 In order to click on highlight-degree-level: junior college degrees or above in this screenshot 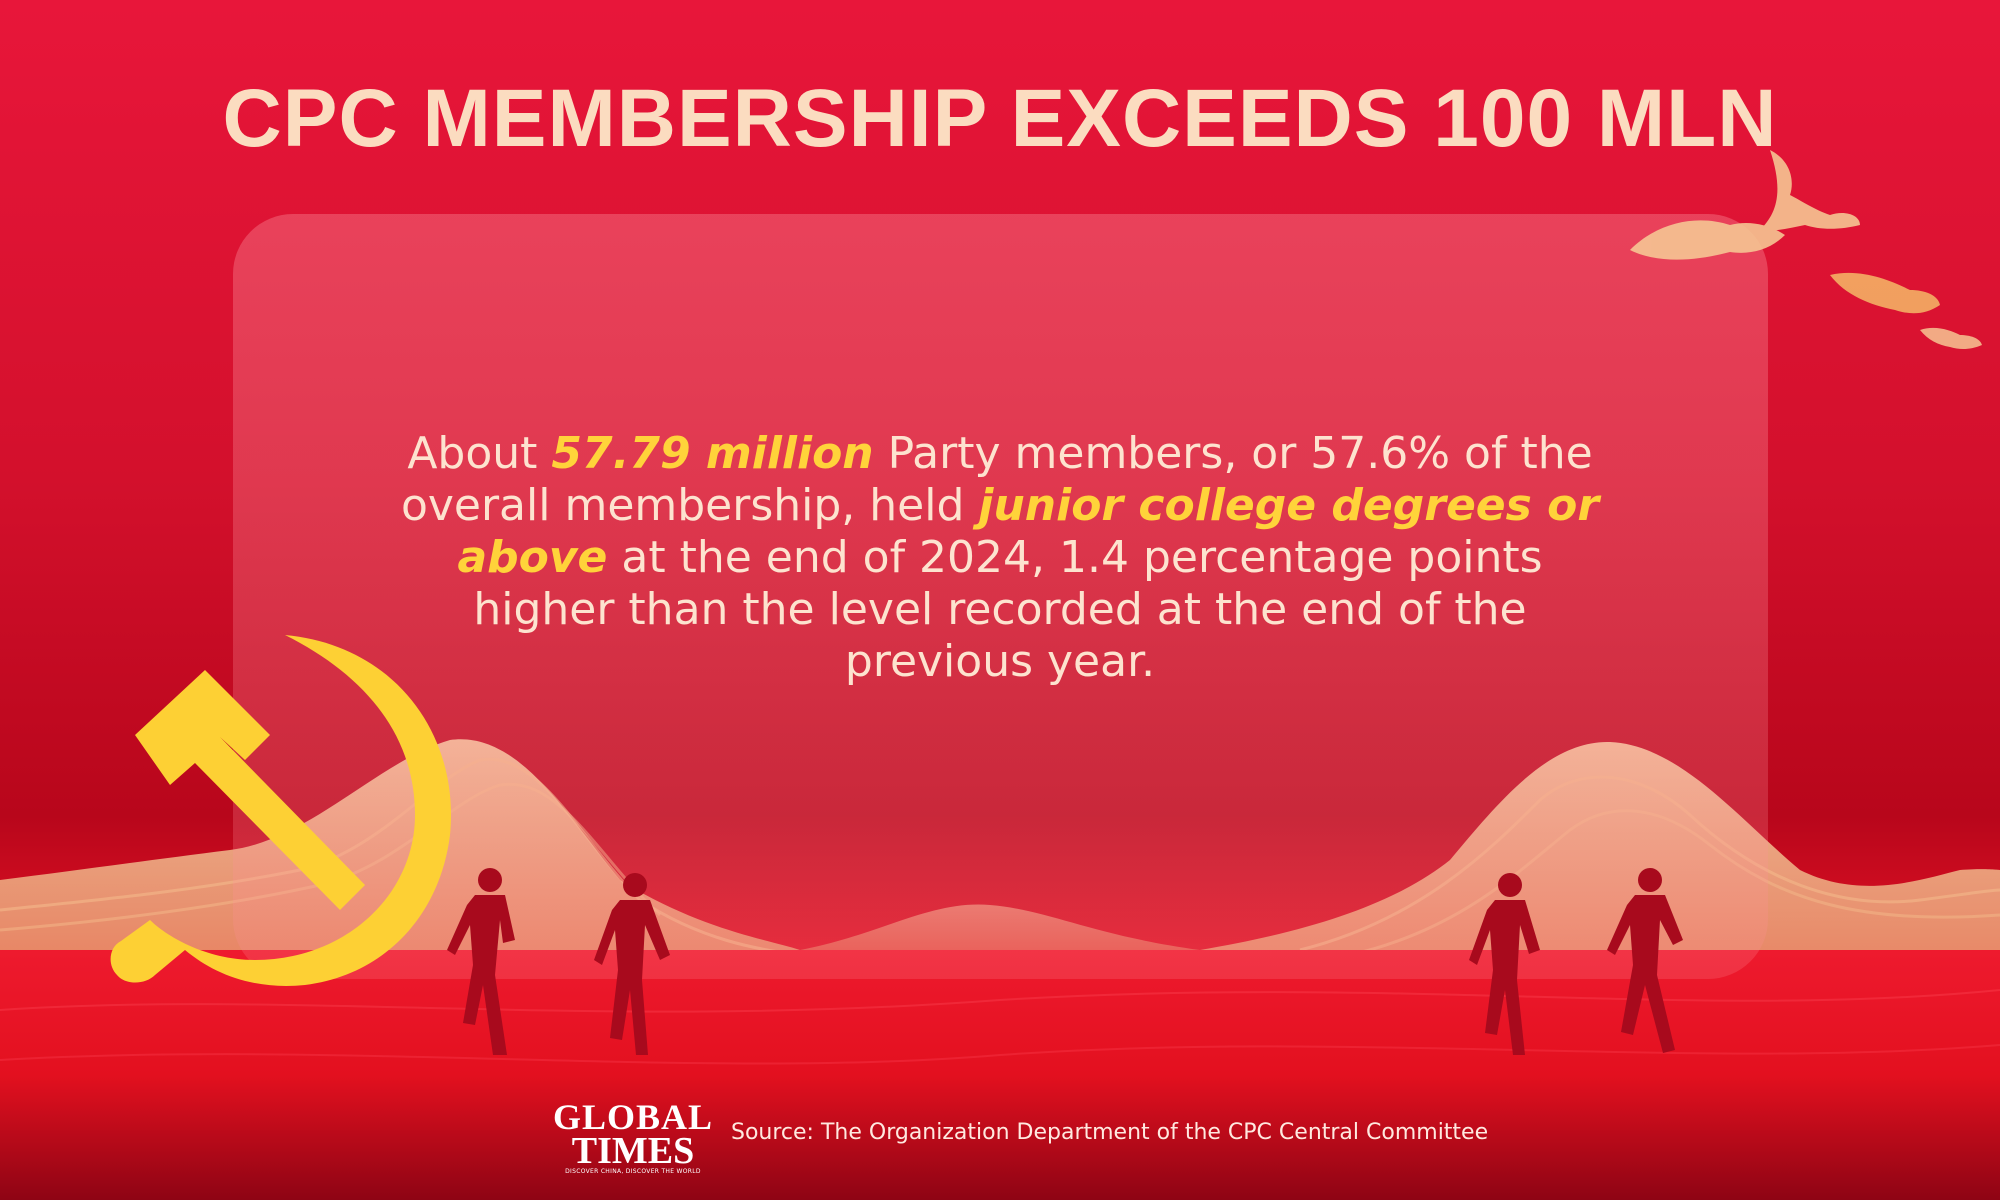, I will do `click(1028, 531)`.